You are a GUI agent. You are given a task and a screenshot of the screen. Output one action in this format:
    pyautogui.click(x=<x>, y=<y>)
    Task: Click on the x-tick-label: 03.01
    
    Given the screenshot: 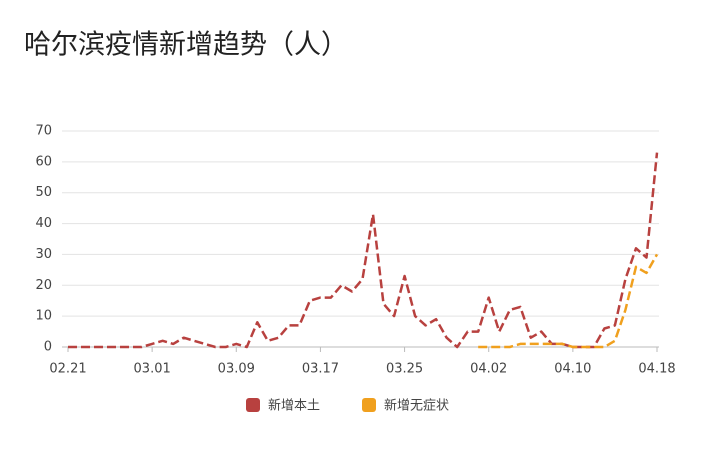 What is the action you would take?
    pyautogui.click(x=152, y=369)
    